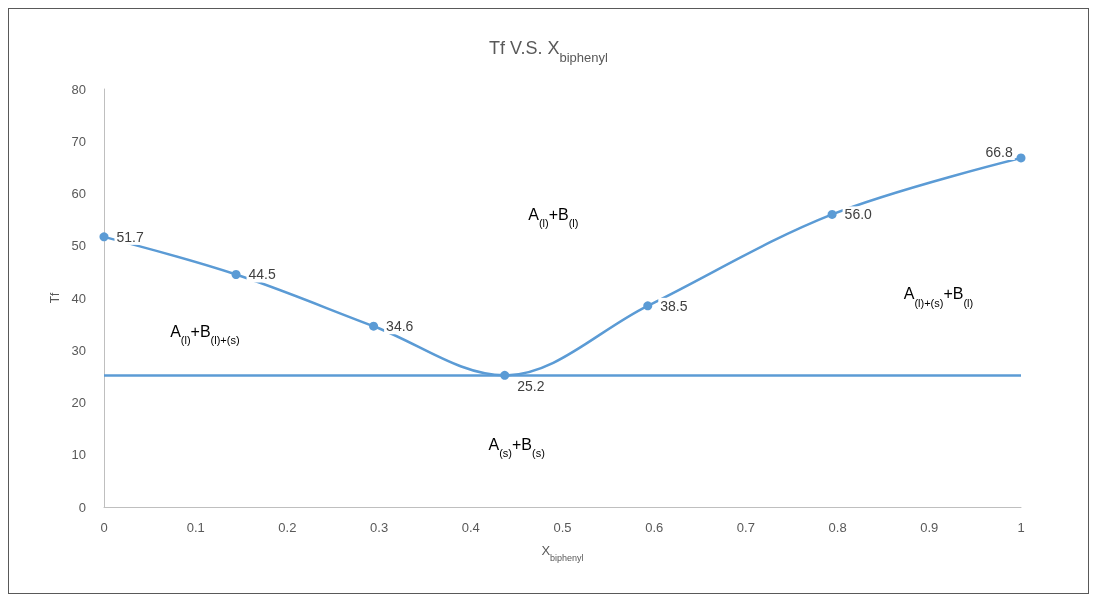  I want to click on y-tick-label: 80, so click(78, 89).